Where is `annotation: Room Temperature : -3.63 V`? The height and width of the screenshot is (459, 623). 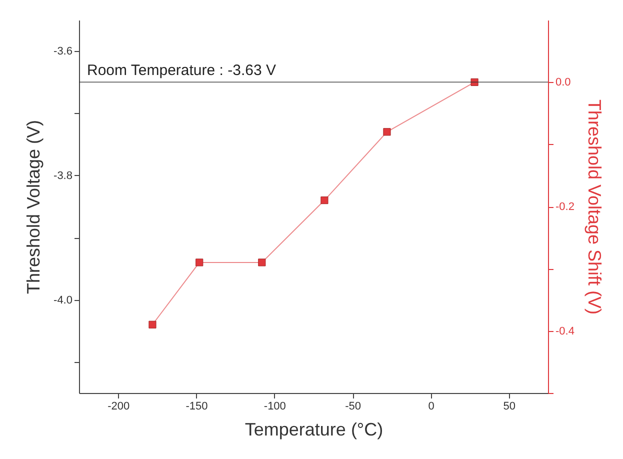 annotation: Room Temperature : -3.63 V is located at coordinates (181, 71).